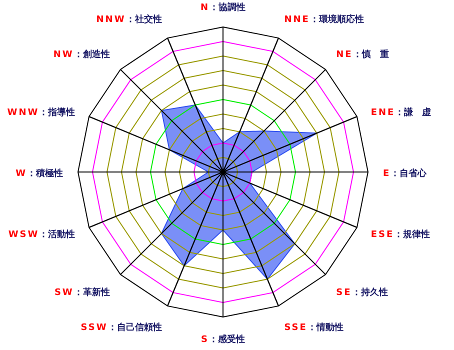  I want to click on spoke-label: ENE：謙 虚, so click(401, 112).